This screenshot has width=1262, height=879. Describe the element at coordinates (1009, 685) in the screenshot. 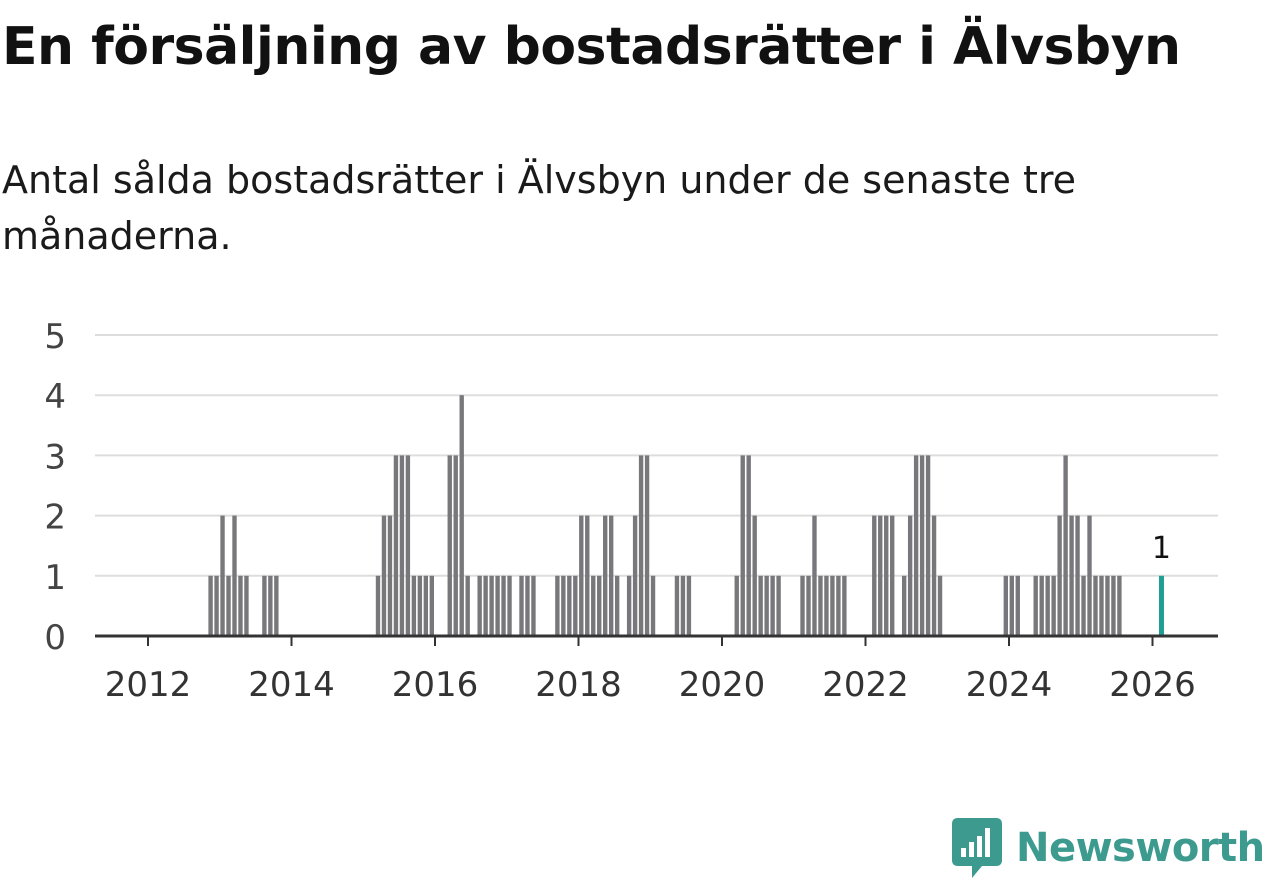

I see `x-tick-label: 2024` at that location.